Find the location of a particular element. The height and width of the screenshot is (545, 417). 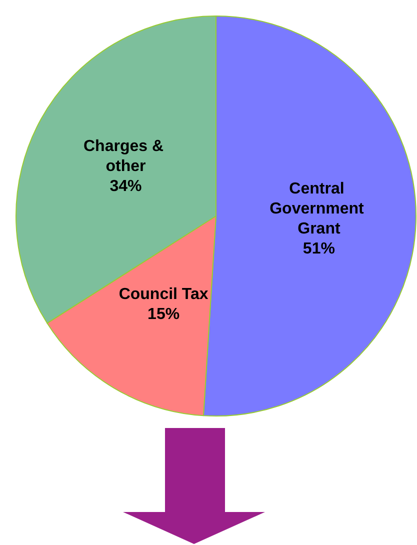

slice-label: Charges & other is located at coordinates (126, 156).